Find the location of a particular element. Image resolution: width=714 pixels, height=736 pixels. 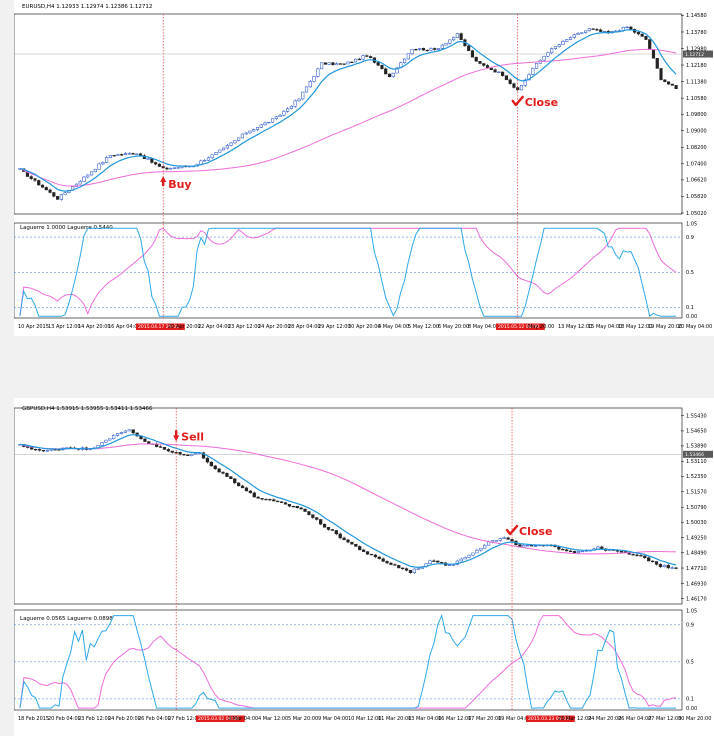

gbpusd-indicator-pane is located at coordinates (348, 660).